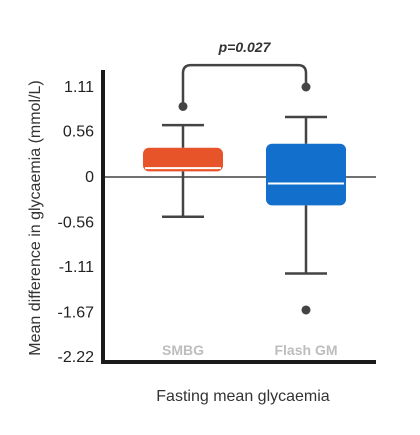 Image resolution: width=420 pixels, height=435 pixels. What do you see at coordinates (89, 177) in the screenshot?
I see `y-tick-label: 0` at bounding box center [89, 177].